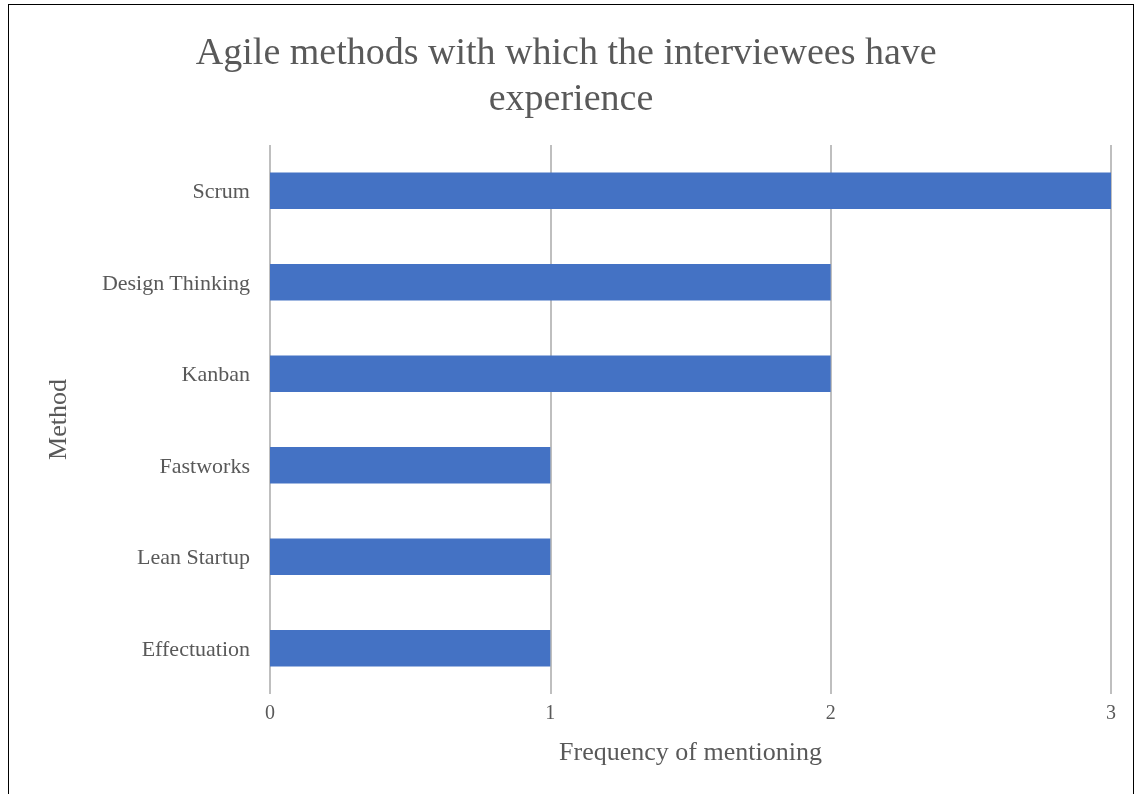  I want to click on x-tick-label: 0, so click(270, 712).